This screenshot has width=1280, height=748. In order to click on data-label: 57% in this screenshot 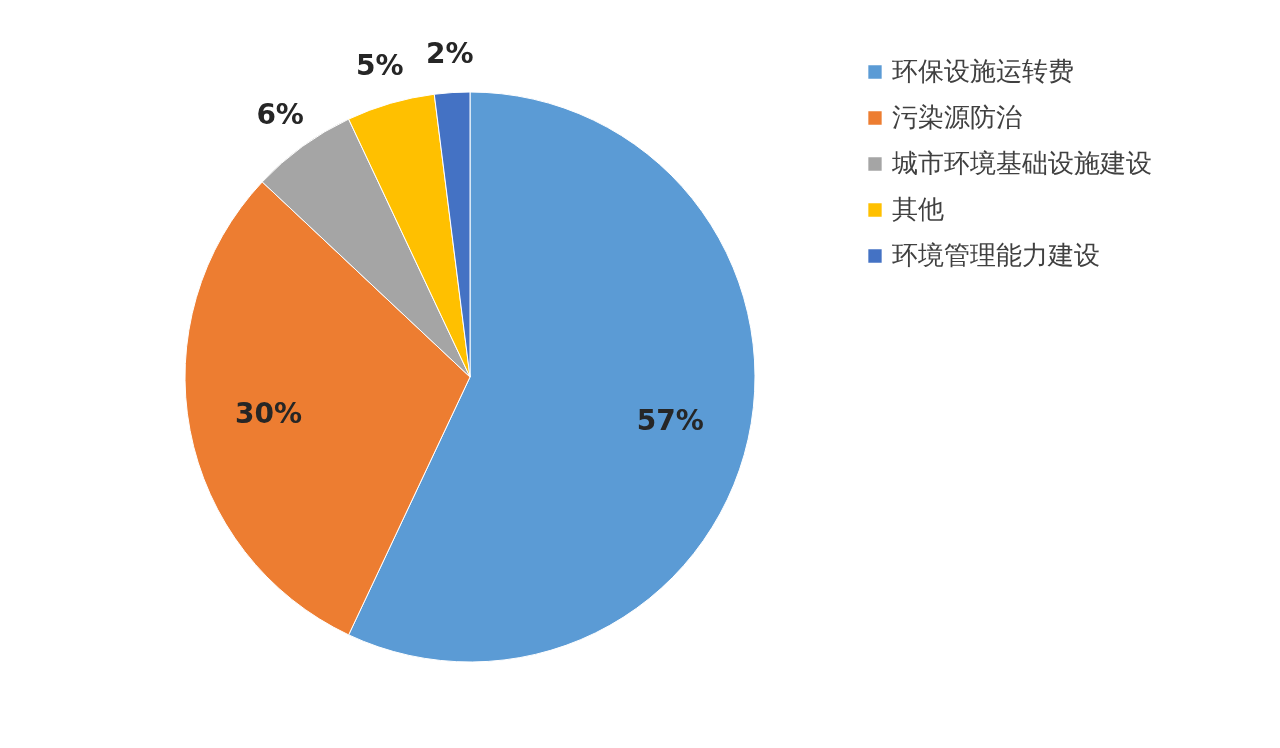, I will do `click(670, 420)`.